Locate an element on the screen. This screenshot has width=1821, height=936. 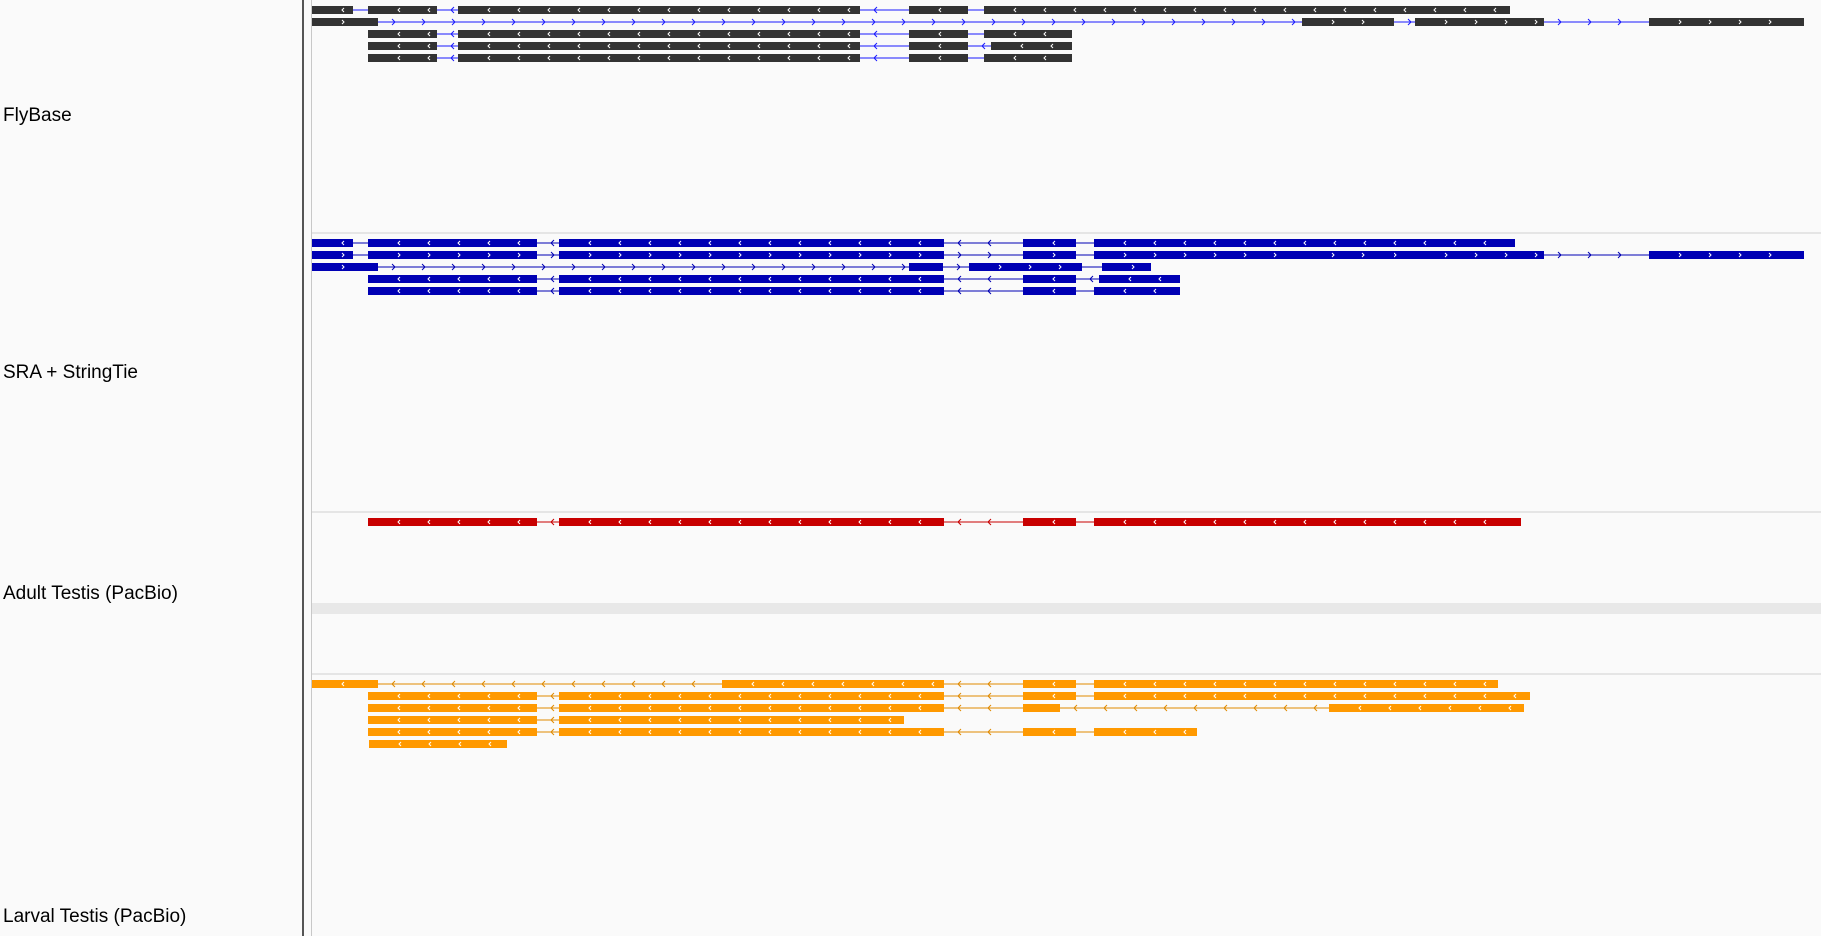
panel-divider is located at coordinates (303, 468).